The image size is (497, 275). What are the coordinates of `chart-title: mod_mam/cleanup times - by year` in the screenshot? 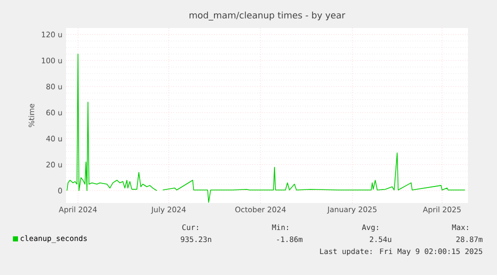 It's located at (268, 16).